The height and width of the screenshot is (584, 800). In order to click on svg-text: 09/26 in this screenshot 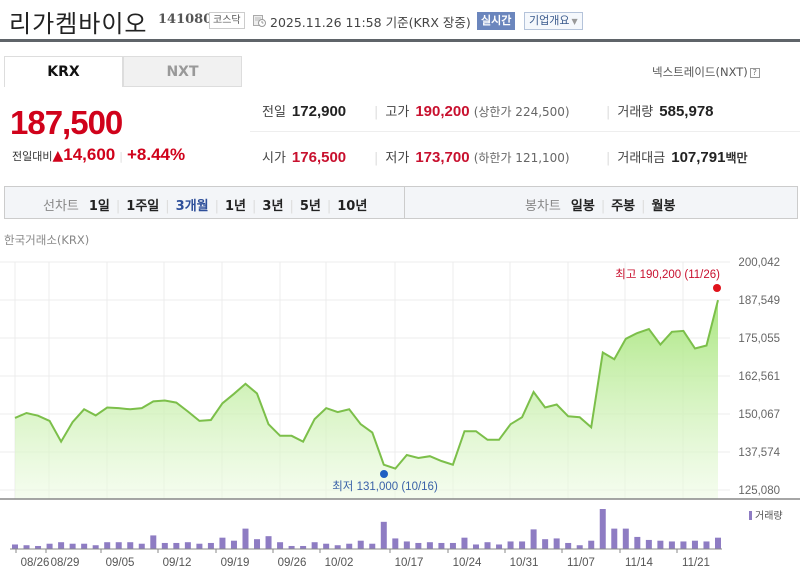, I will do `click(292, 563)`.